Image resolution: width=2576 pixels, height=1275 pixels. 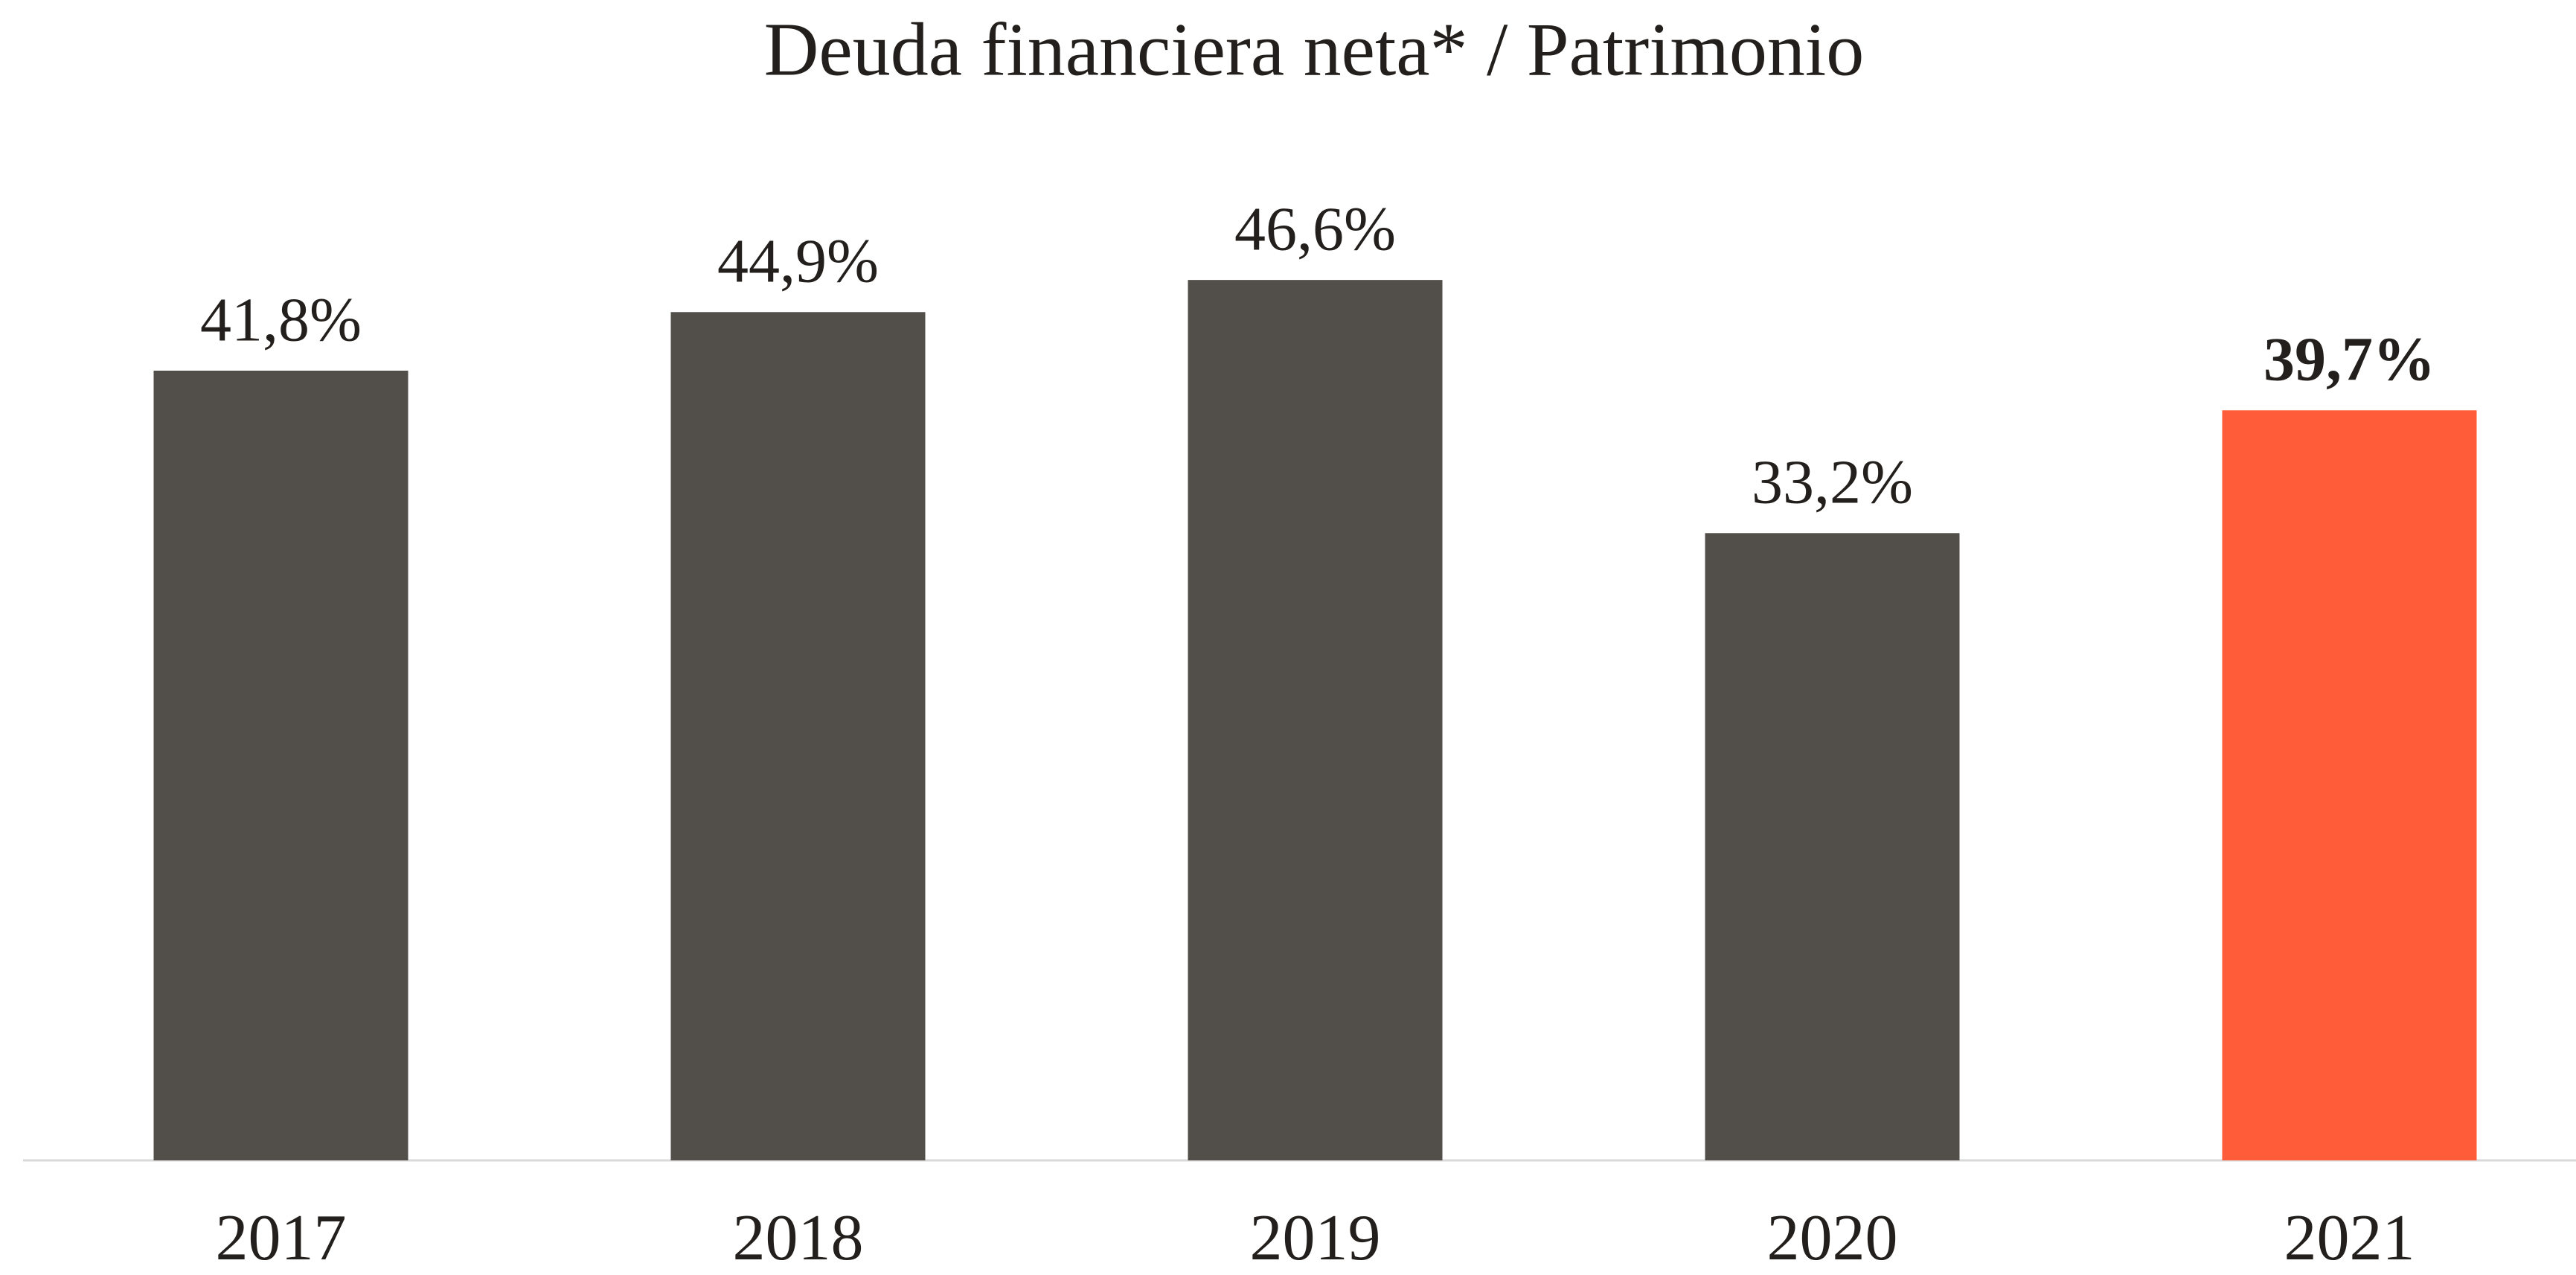 I want to click on x-tick-label: 2020, so click(x=1832, y=1238).